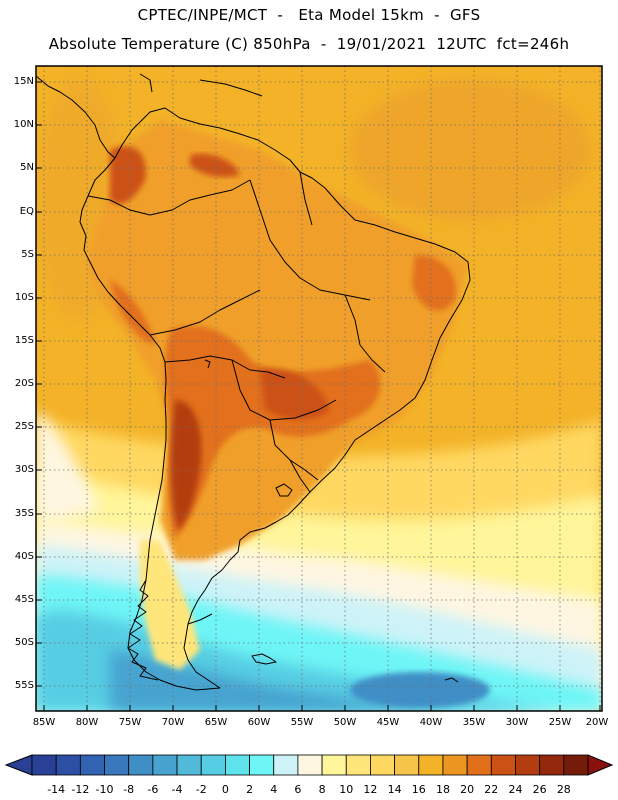  Describe the element at coordinates (470, 150) in the screenshot. I see `field-patch-ne` at that location.